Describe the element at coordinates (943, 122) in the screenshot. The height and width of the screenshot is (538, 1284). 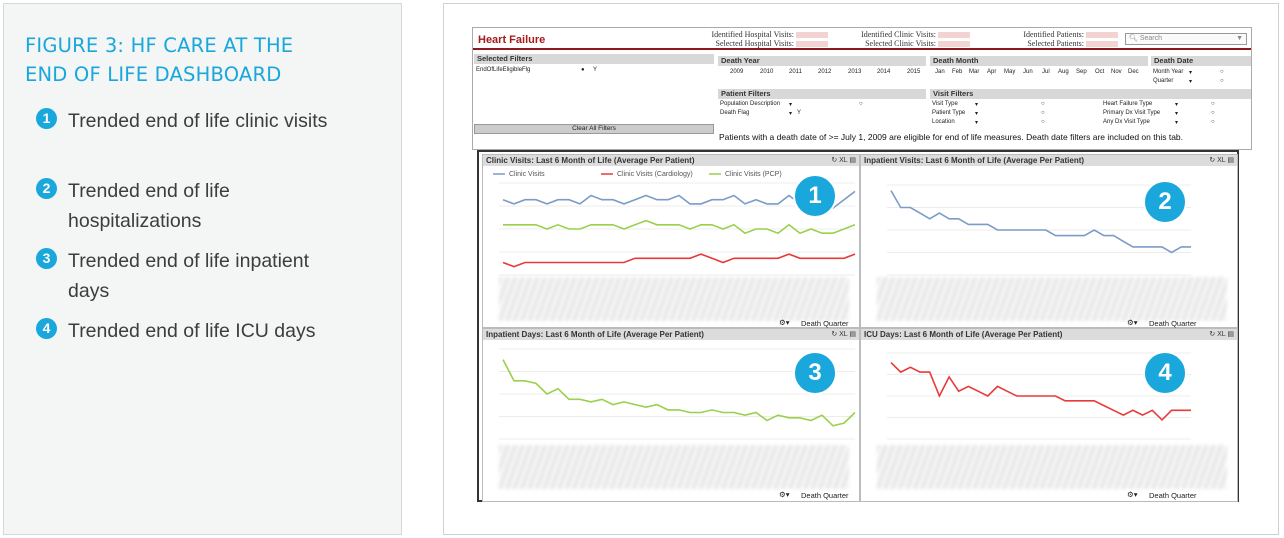
I see `location-filter: Location` at that location.